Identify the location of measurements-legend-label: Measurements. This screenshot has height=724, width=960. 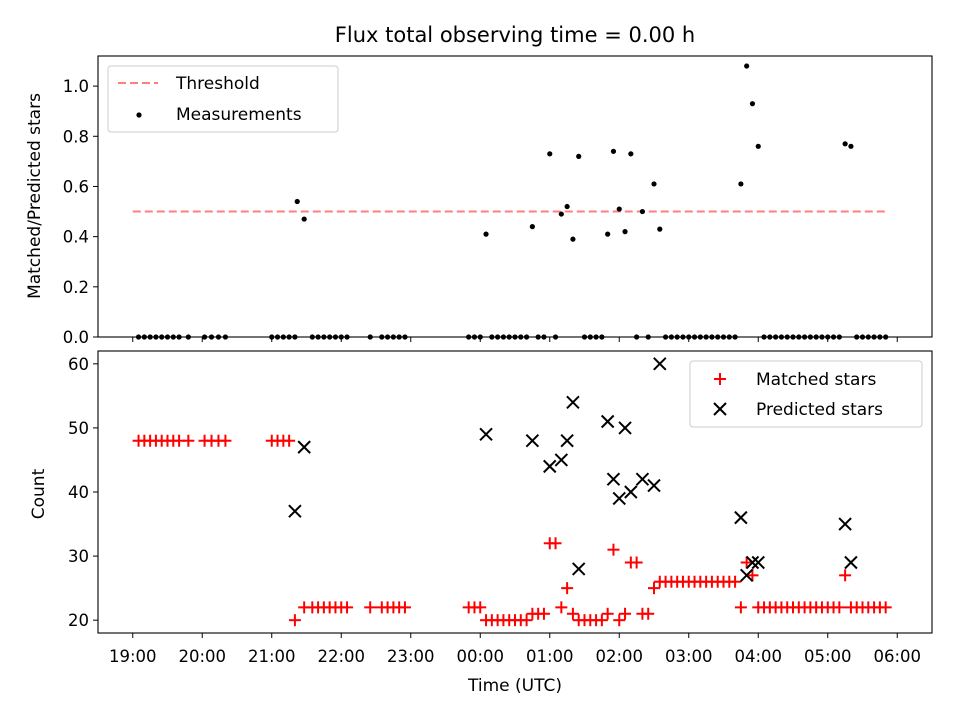
(239, 115).